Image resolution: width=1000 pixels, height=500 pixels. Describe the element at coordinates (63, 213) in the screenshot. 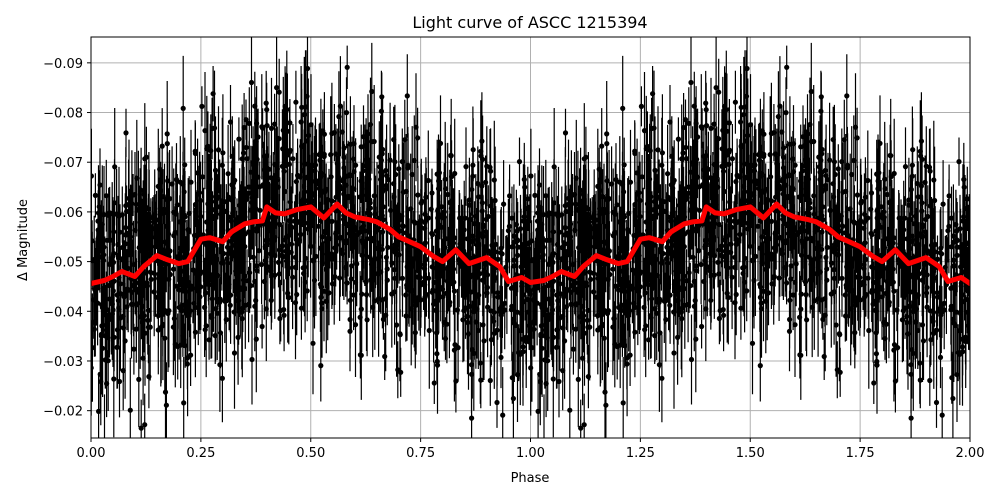

I see `y-tick-label: −0.06` at that location.